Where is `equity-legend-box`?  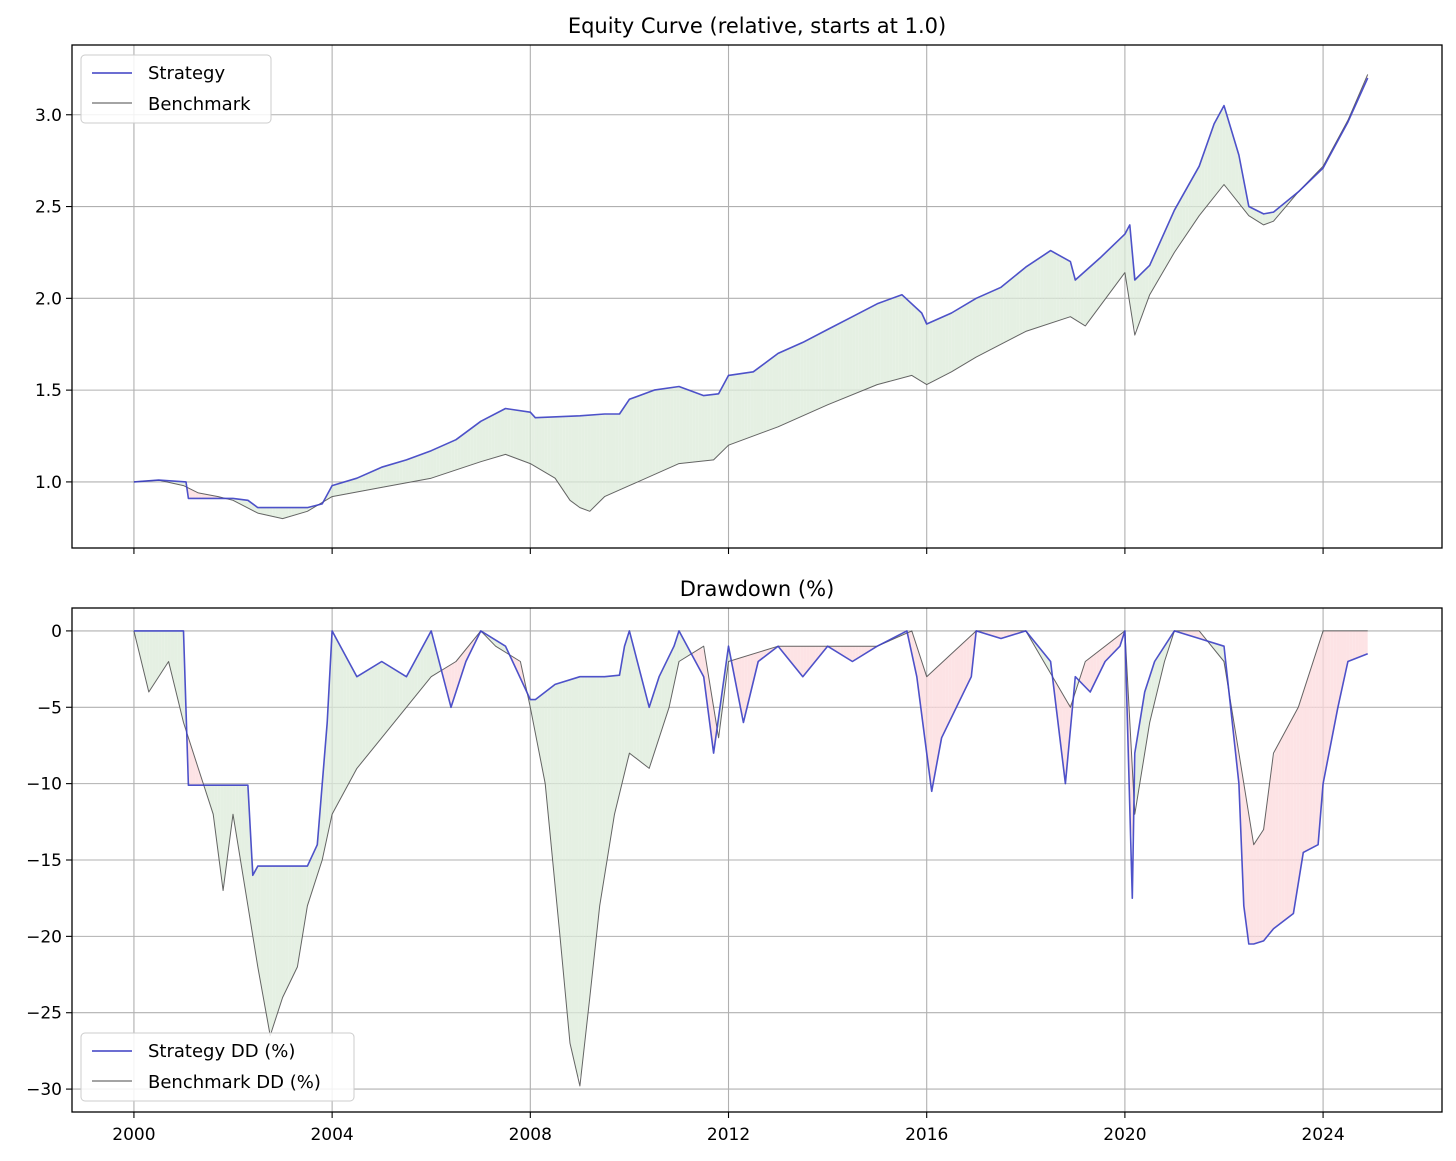 equity-legend-box is located at coordinates (176, 89).